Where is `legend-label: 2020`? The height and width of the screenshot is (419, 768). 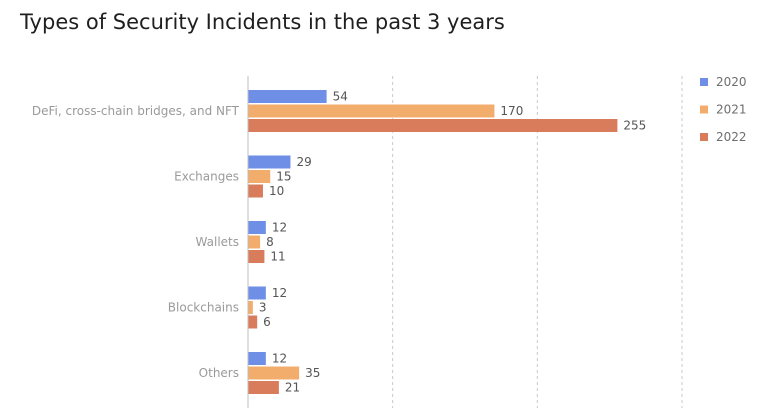 legend-label: 2020 is located at coordinates (731, 82).